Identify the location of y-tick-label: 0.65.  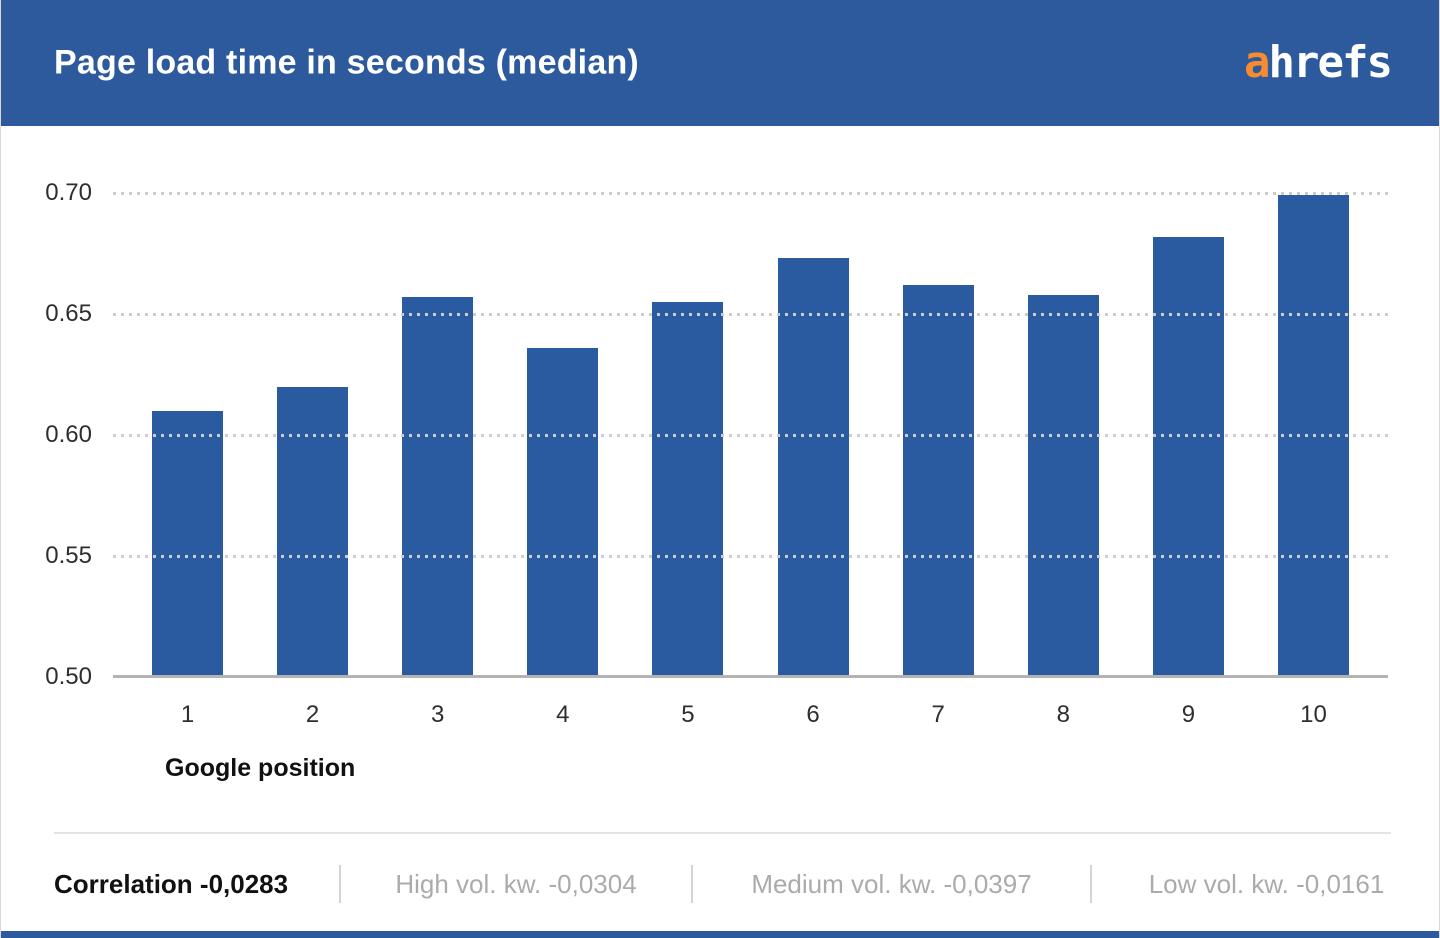
(68, 313).